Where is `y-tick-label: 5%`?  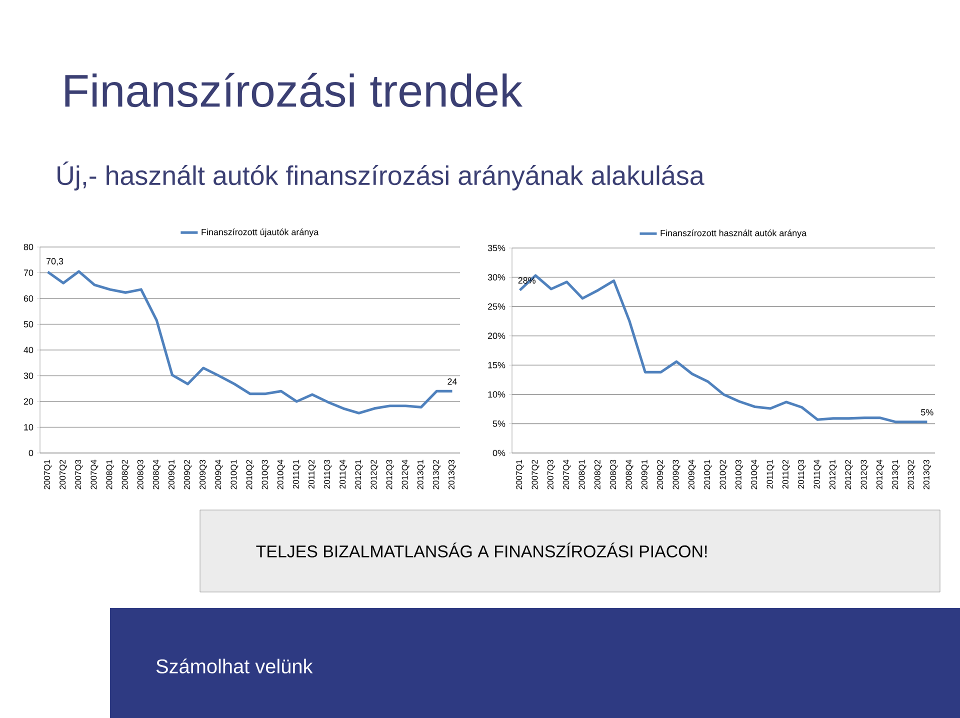 y-tick-label: 5% is located at coordinates (499, 423).